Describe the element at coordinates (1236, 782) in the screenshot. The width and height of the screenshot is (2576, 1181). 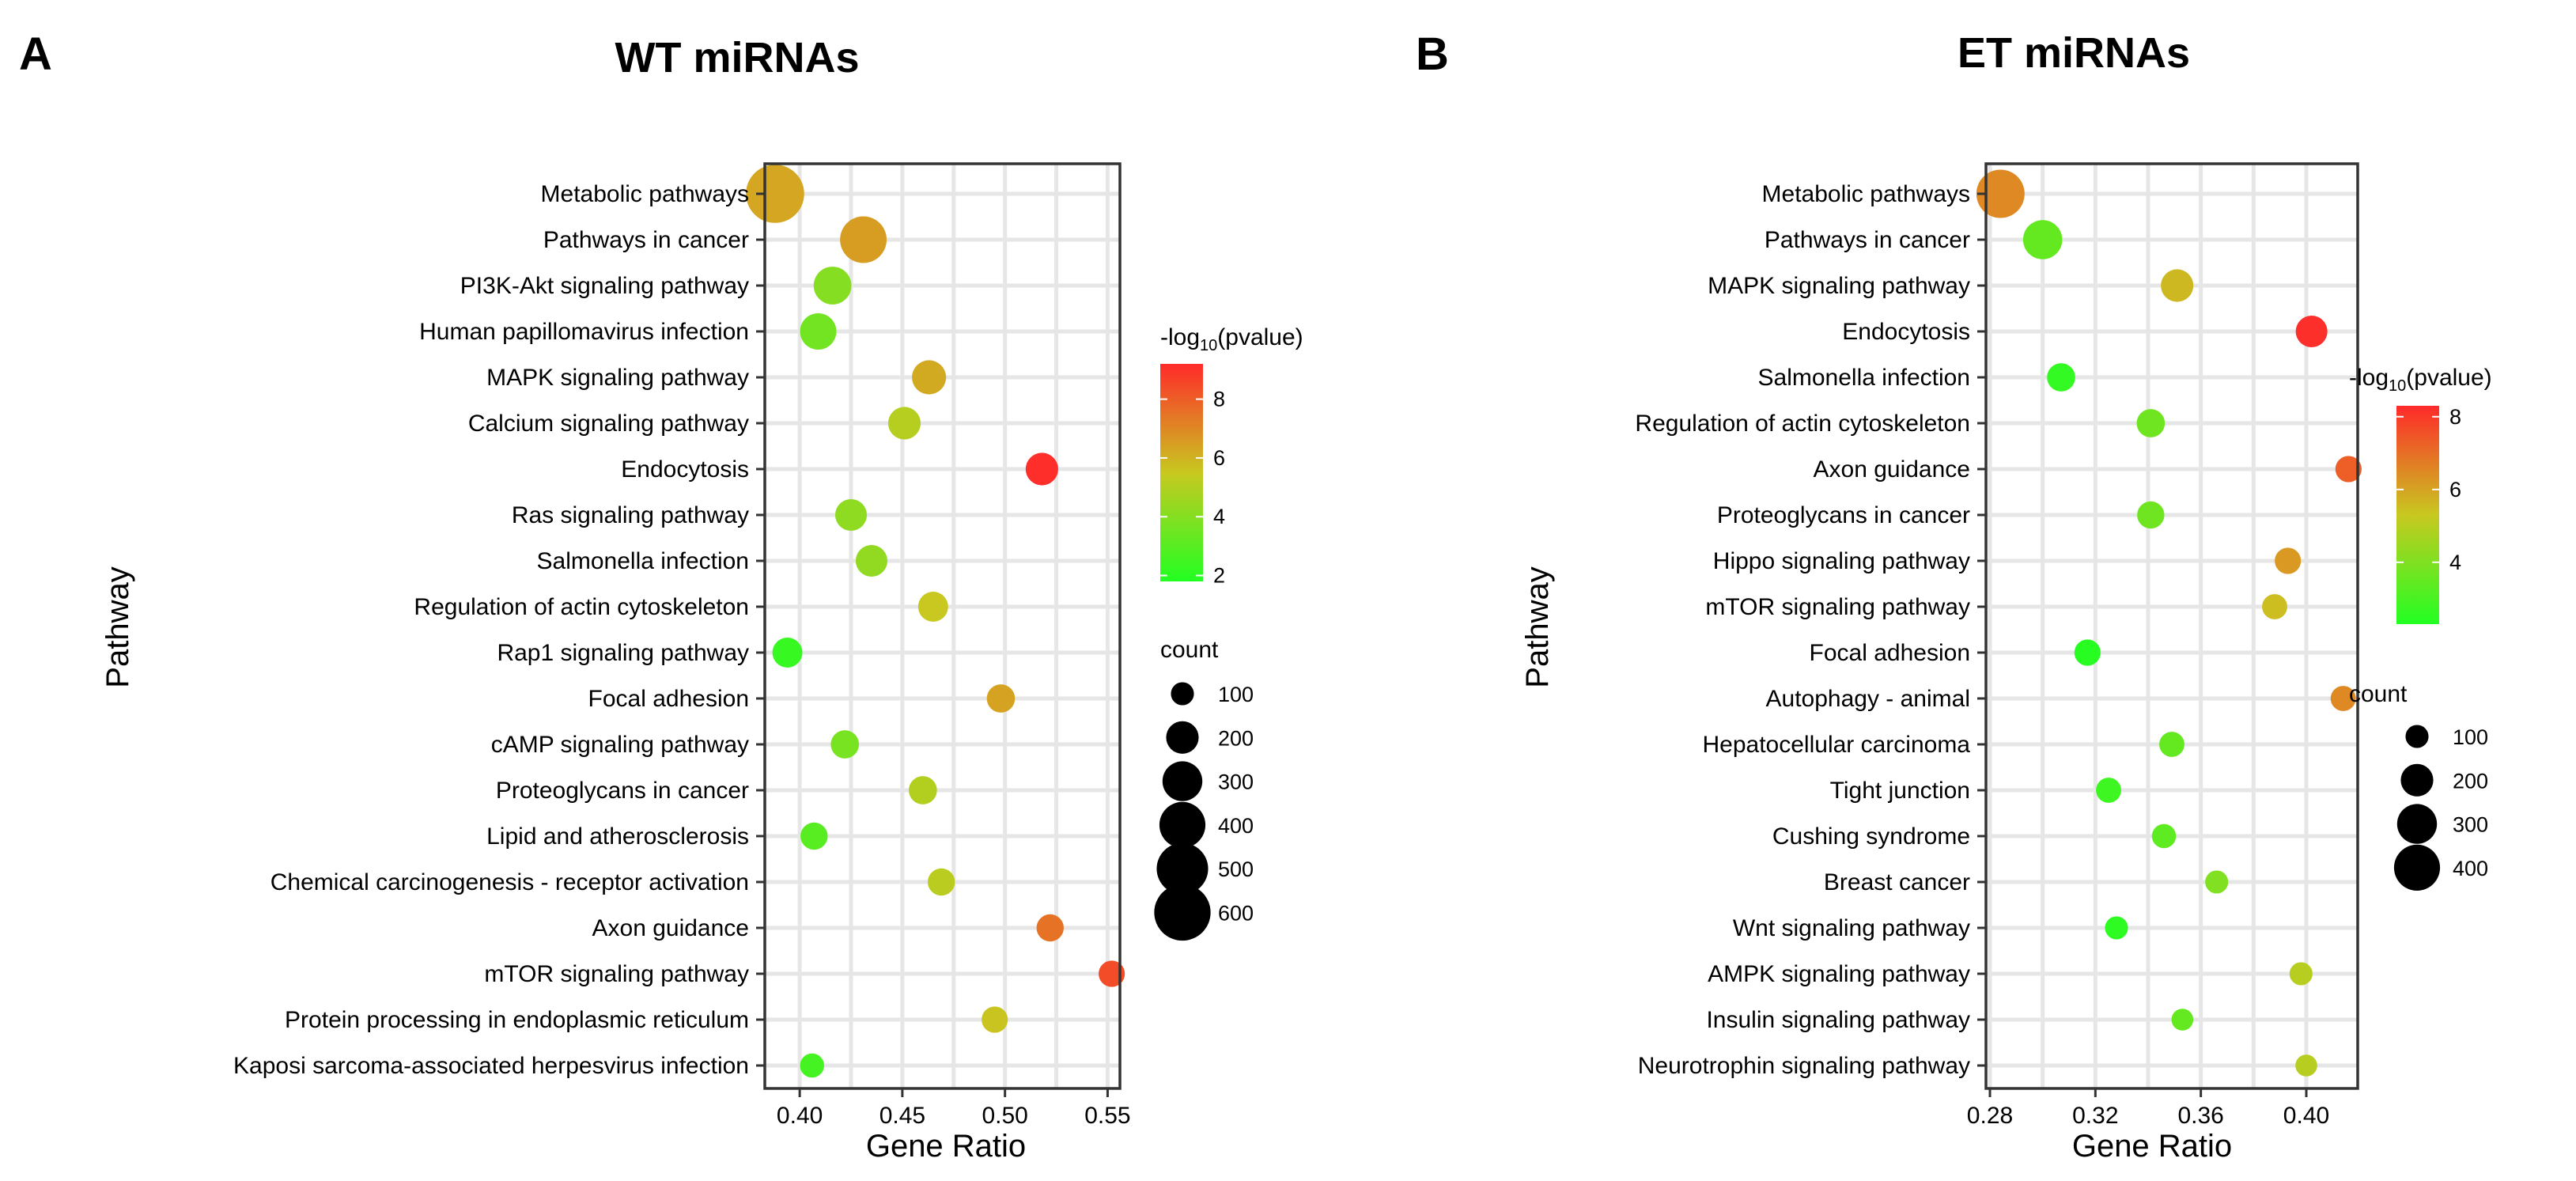
I see `size-legend-label: 300` at that location.